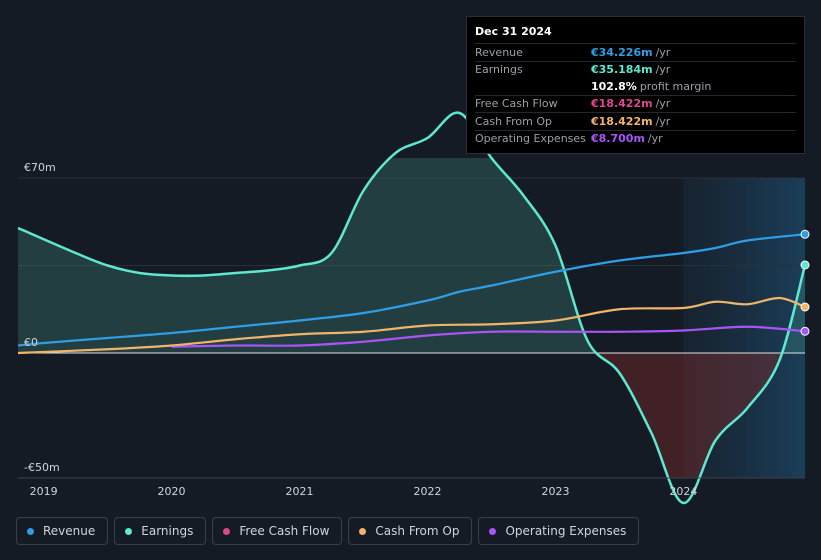 This screenshot has height=560, width=821. I want to click on tooltip-value: €8.700m, so click(618, 139).